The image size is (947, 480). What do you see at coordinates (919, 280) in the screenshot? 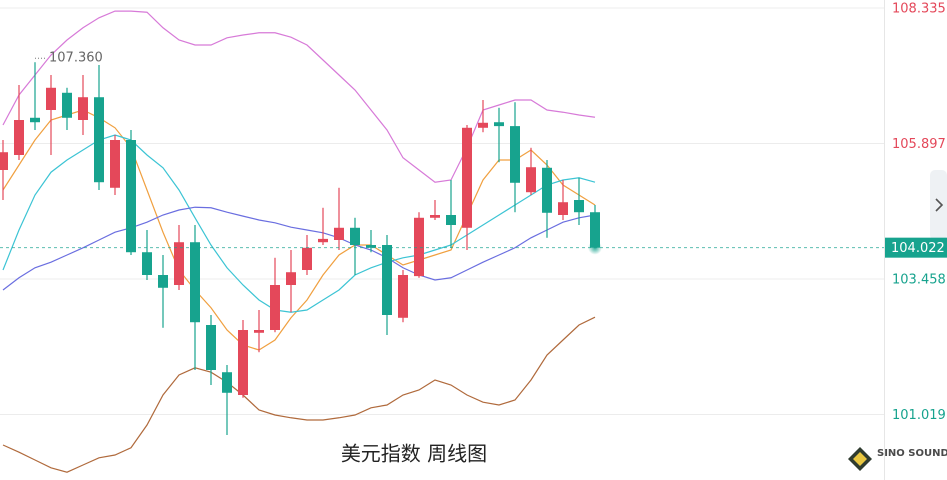
I see `y-tick-label: 103.458` at bounding box center [919, 280].